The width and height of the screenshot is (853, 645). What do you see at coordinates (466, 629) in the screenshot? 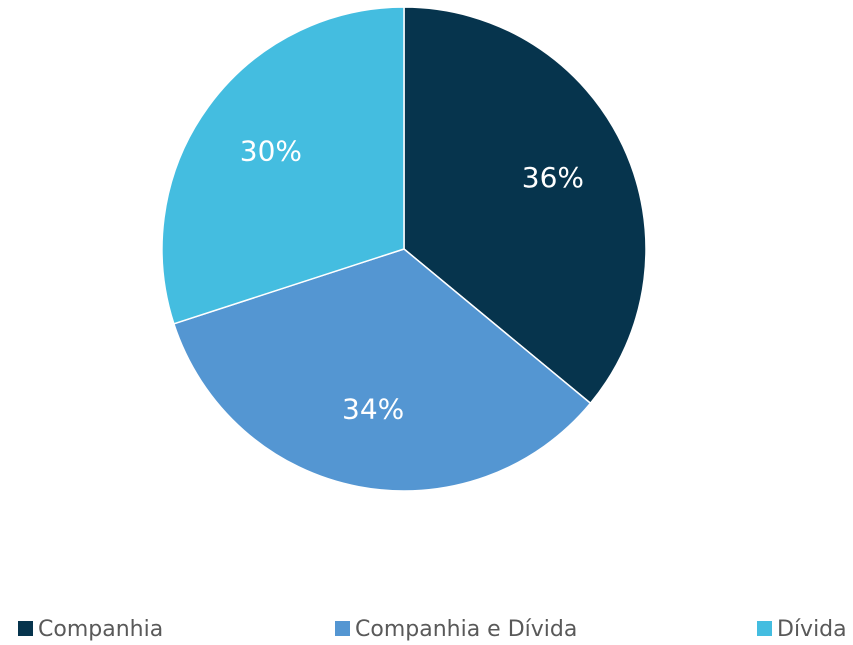
I see `legend-label: Companhia e Dívida` at bounding box center [466, 629].